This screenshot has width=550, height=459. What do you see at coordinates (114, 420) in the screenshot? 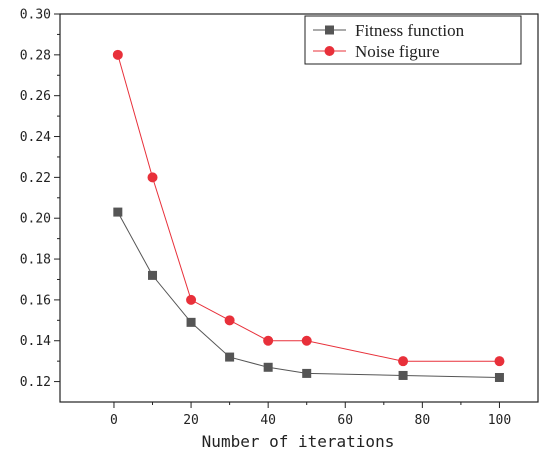
I see `x-tick-label: 0` at bounding box center [114, 420].